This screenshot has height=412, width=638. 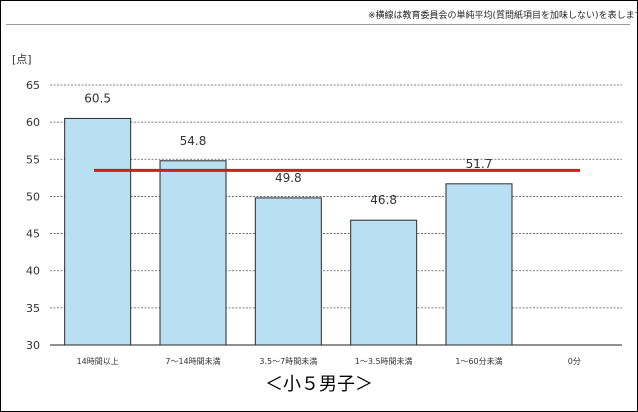 What do you see at coordinates (33, 196) in the screenshot?
I see `y-tick-label: 50` at bounding box center [33, 196].